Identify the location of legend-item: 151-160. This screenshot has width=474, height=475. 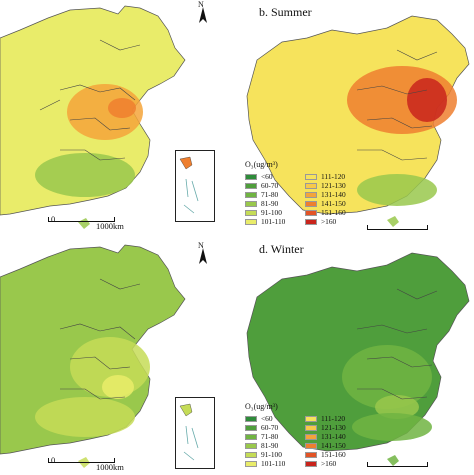
(335, 454).